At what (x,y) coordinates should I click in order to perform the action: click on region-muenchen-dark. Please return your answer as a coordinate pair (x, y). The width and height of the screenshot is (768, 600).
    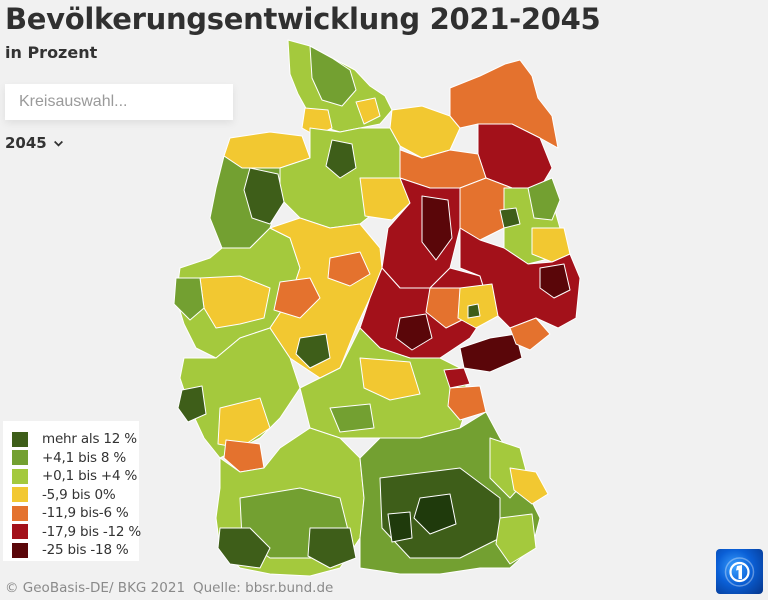
    Looking at the image, I should click on (435, 514).